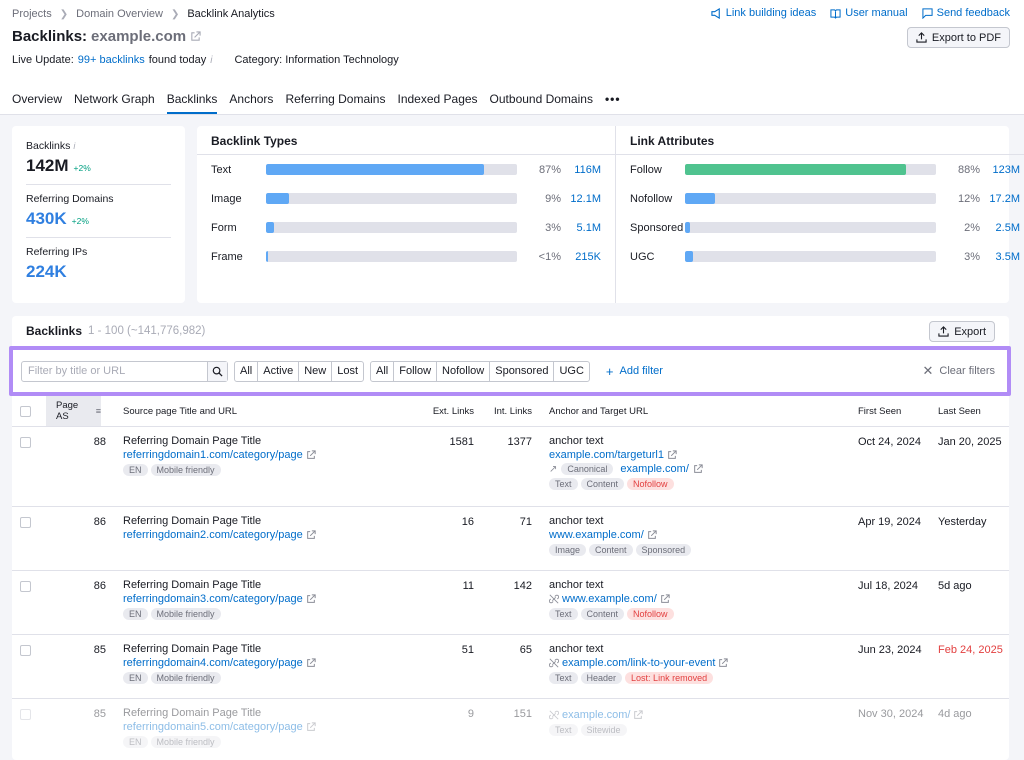 The width and height of the screenshot is (1024, 760). What do you see at coordinates (519, 442) in the screenshot?
I see `int-links-value: 1377` at bounding box center [519, 442].